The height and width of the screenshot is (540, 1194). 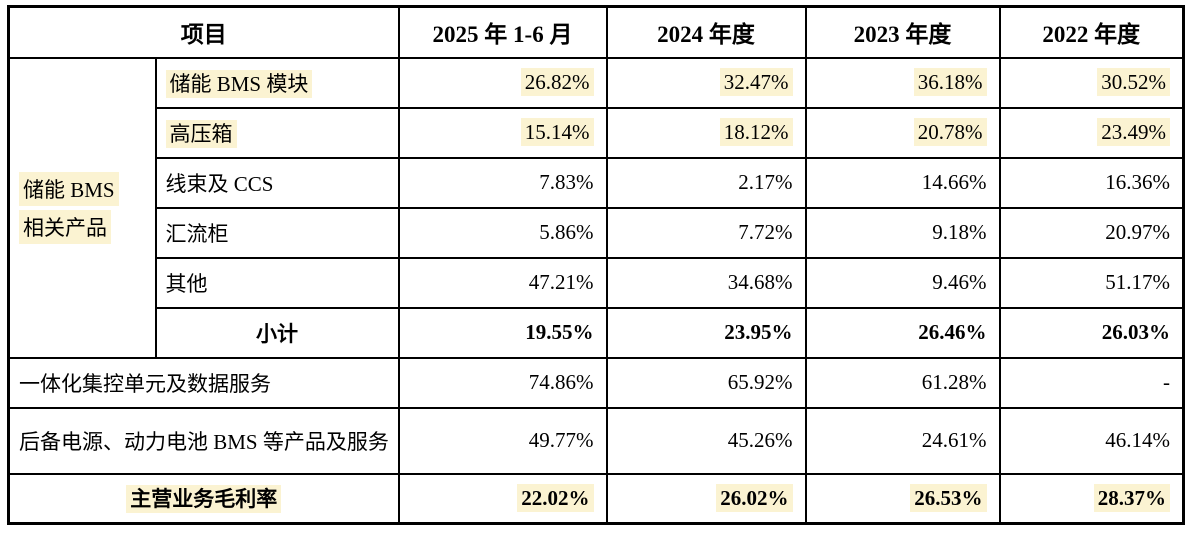 What do you see at coordinates (82, 207) in the screenshot?
I see `group-cell-bms-products: 储能 BMS 相关产品` at bounding box center [82, 207].